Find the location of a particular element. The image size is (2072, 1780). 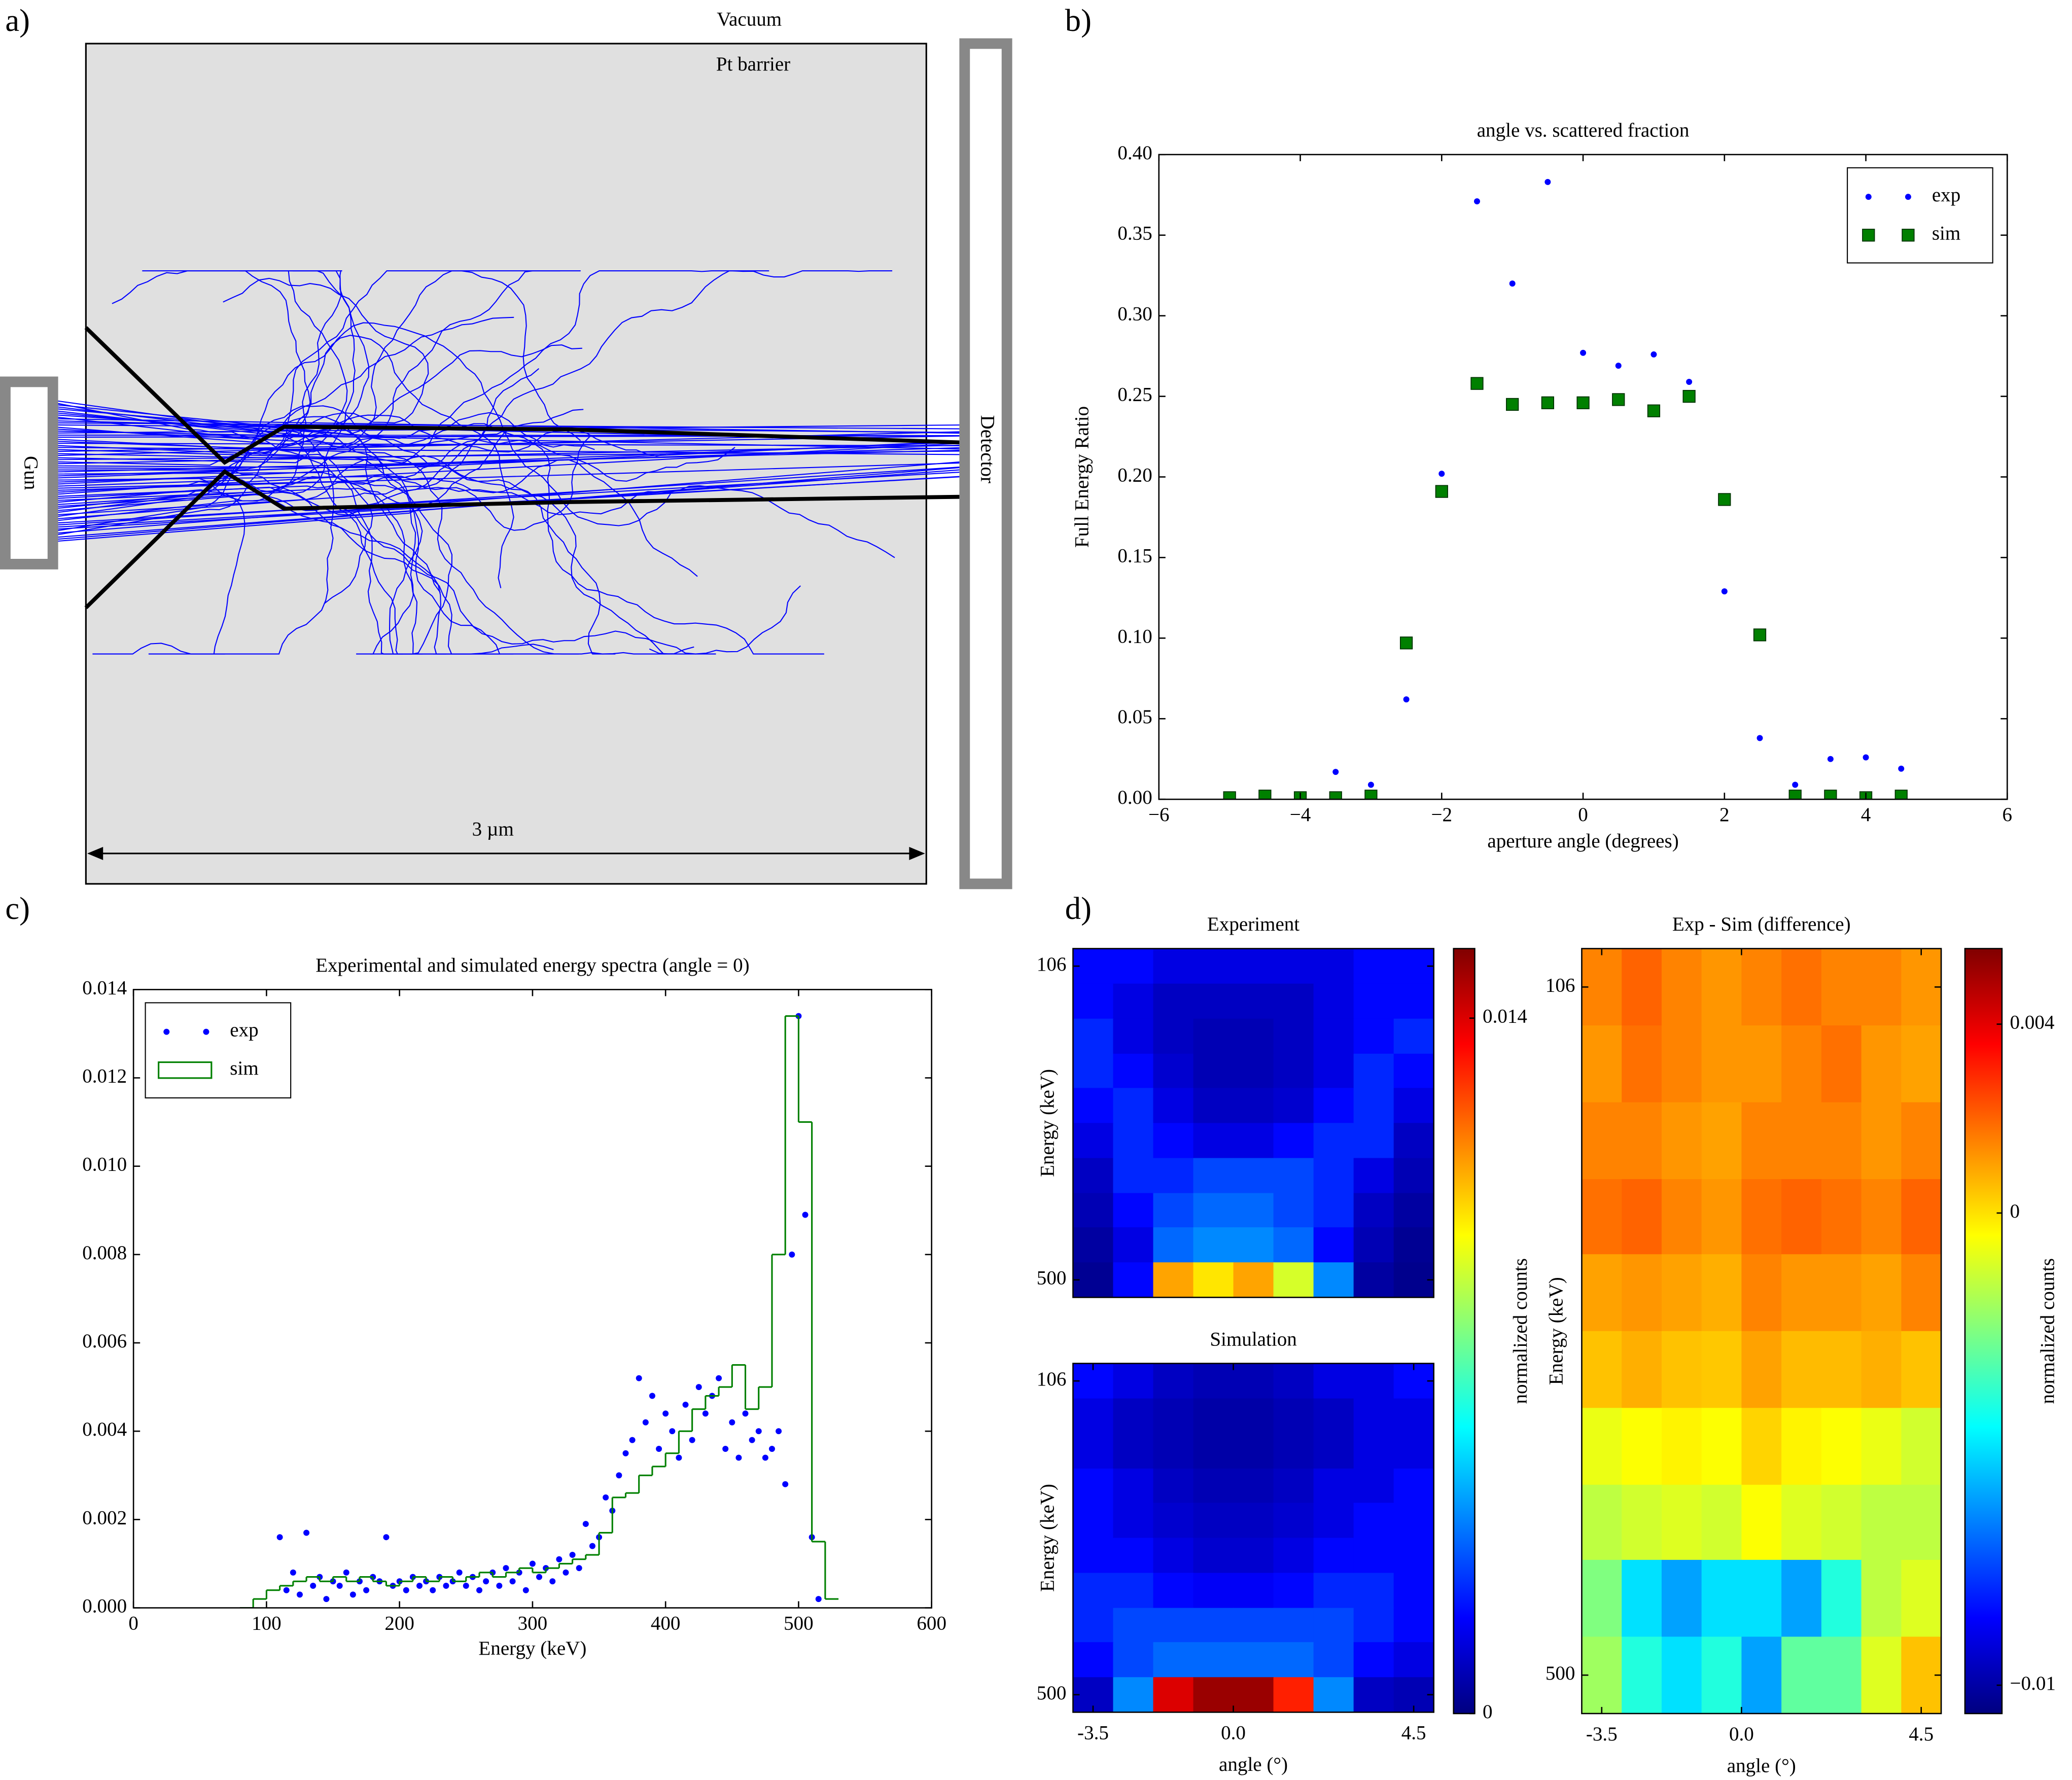

legend-box is located at coordinates (218, 1050).